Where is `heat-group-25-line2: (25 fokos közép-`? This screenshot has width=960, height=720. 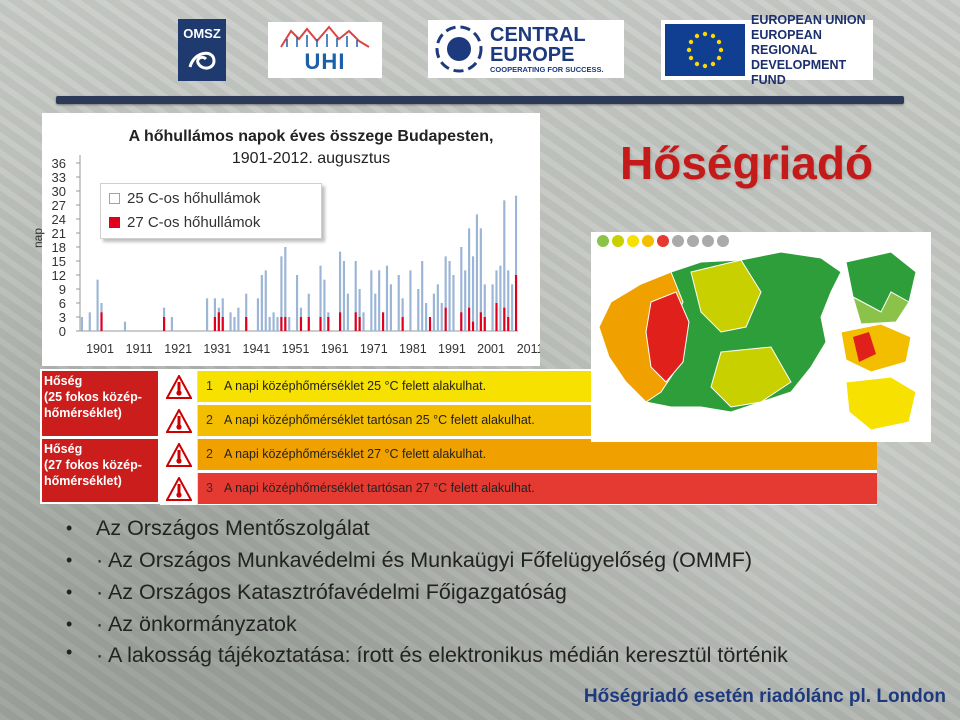
heat-group-25-line2: (25 fokos közép- is located at coordinates (93, 397).